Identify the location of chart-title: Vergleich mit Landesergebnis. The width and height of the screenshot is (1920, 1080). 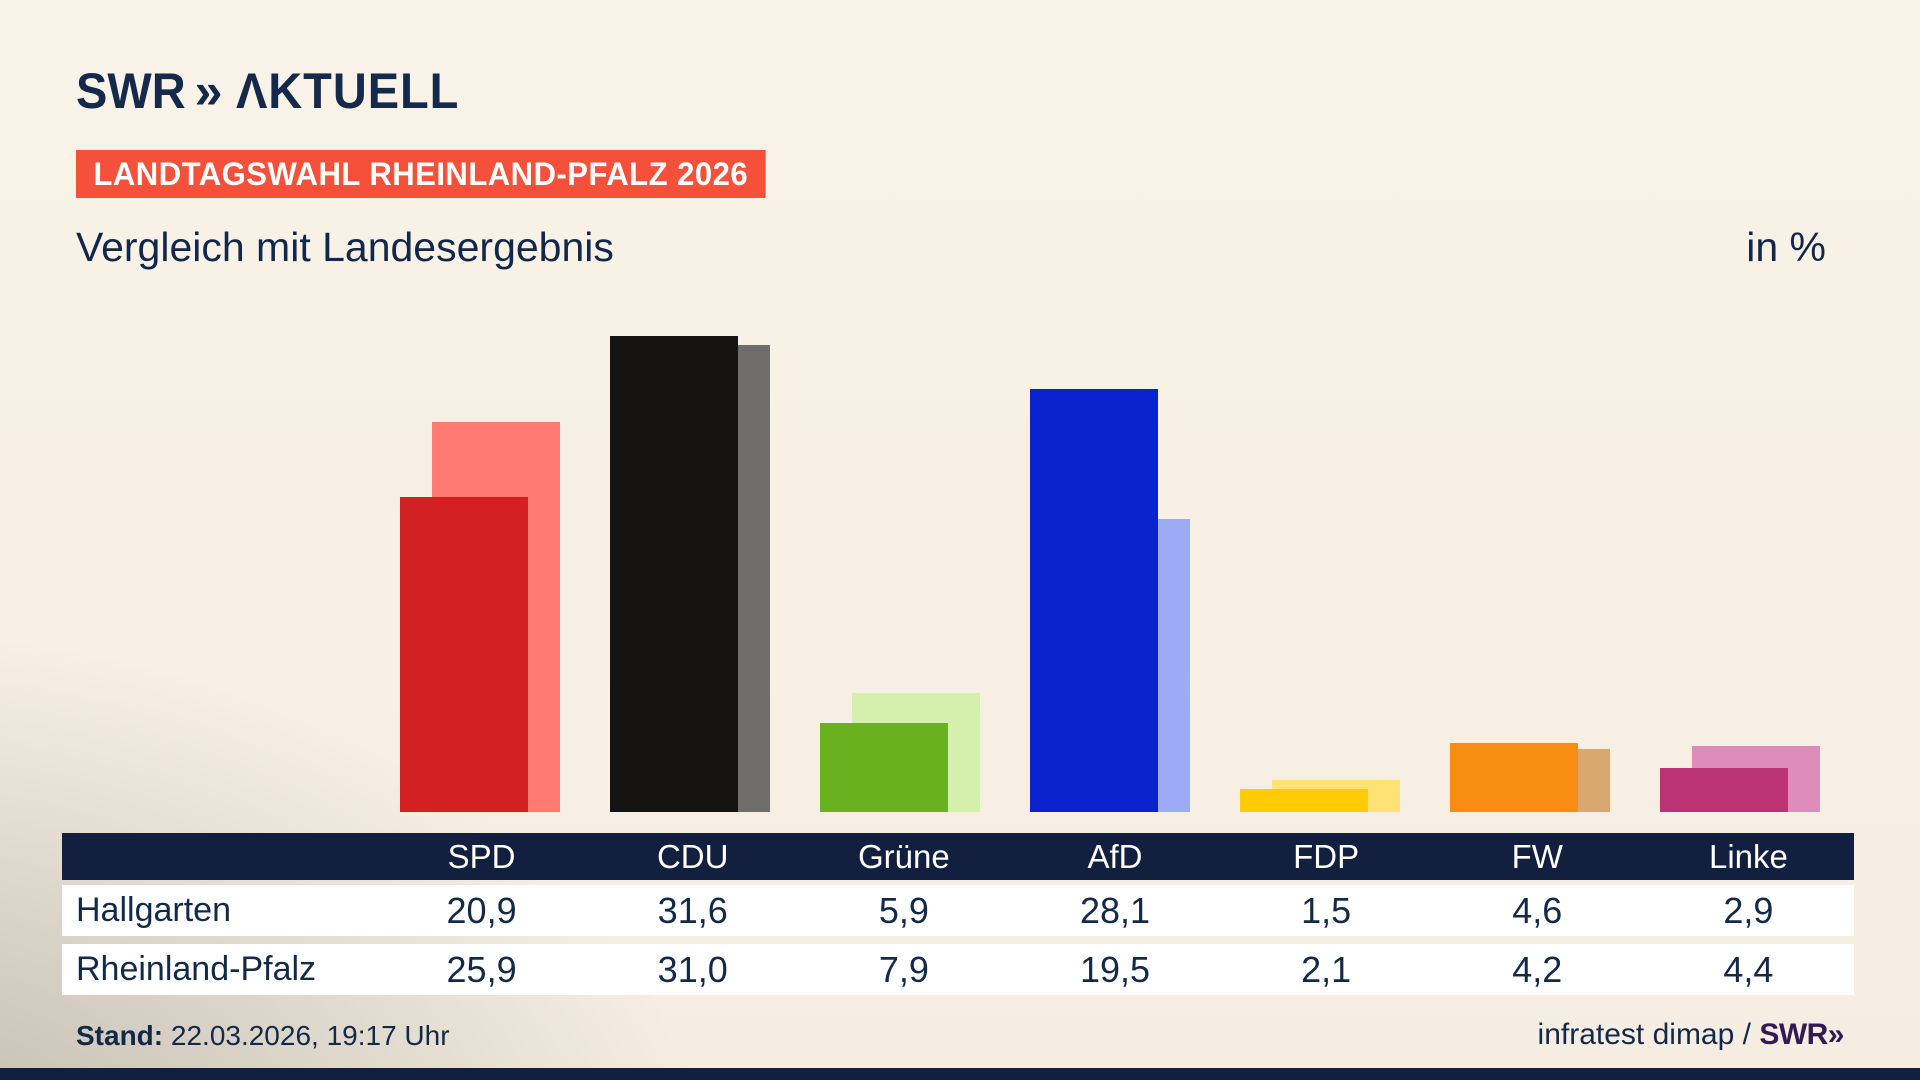
(345, 247).